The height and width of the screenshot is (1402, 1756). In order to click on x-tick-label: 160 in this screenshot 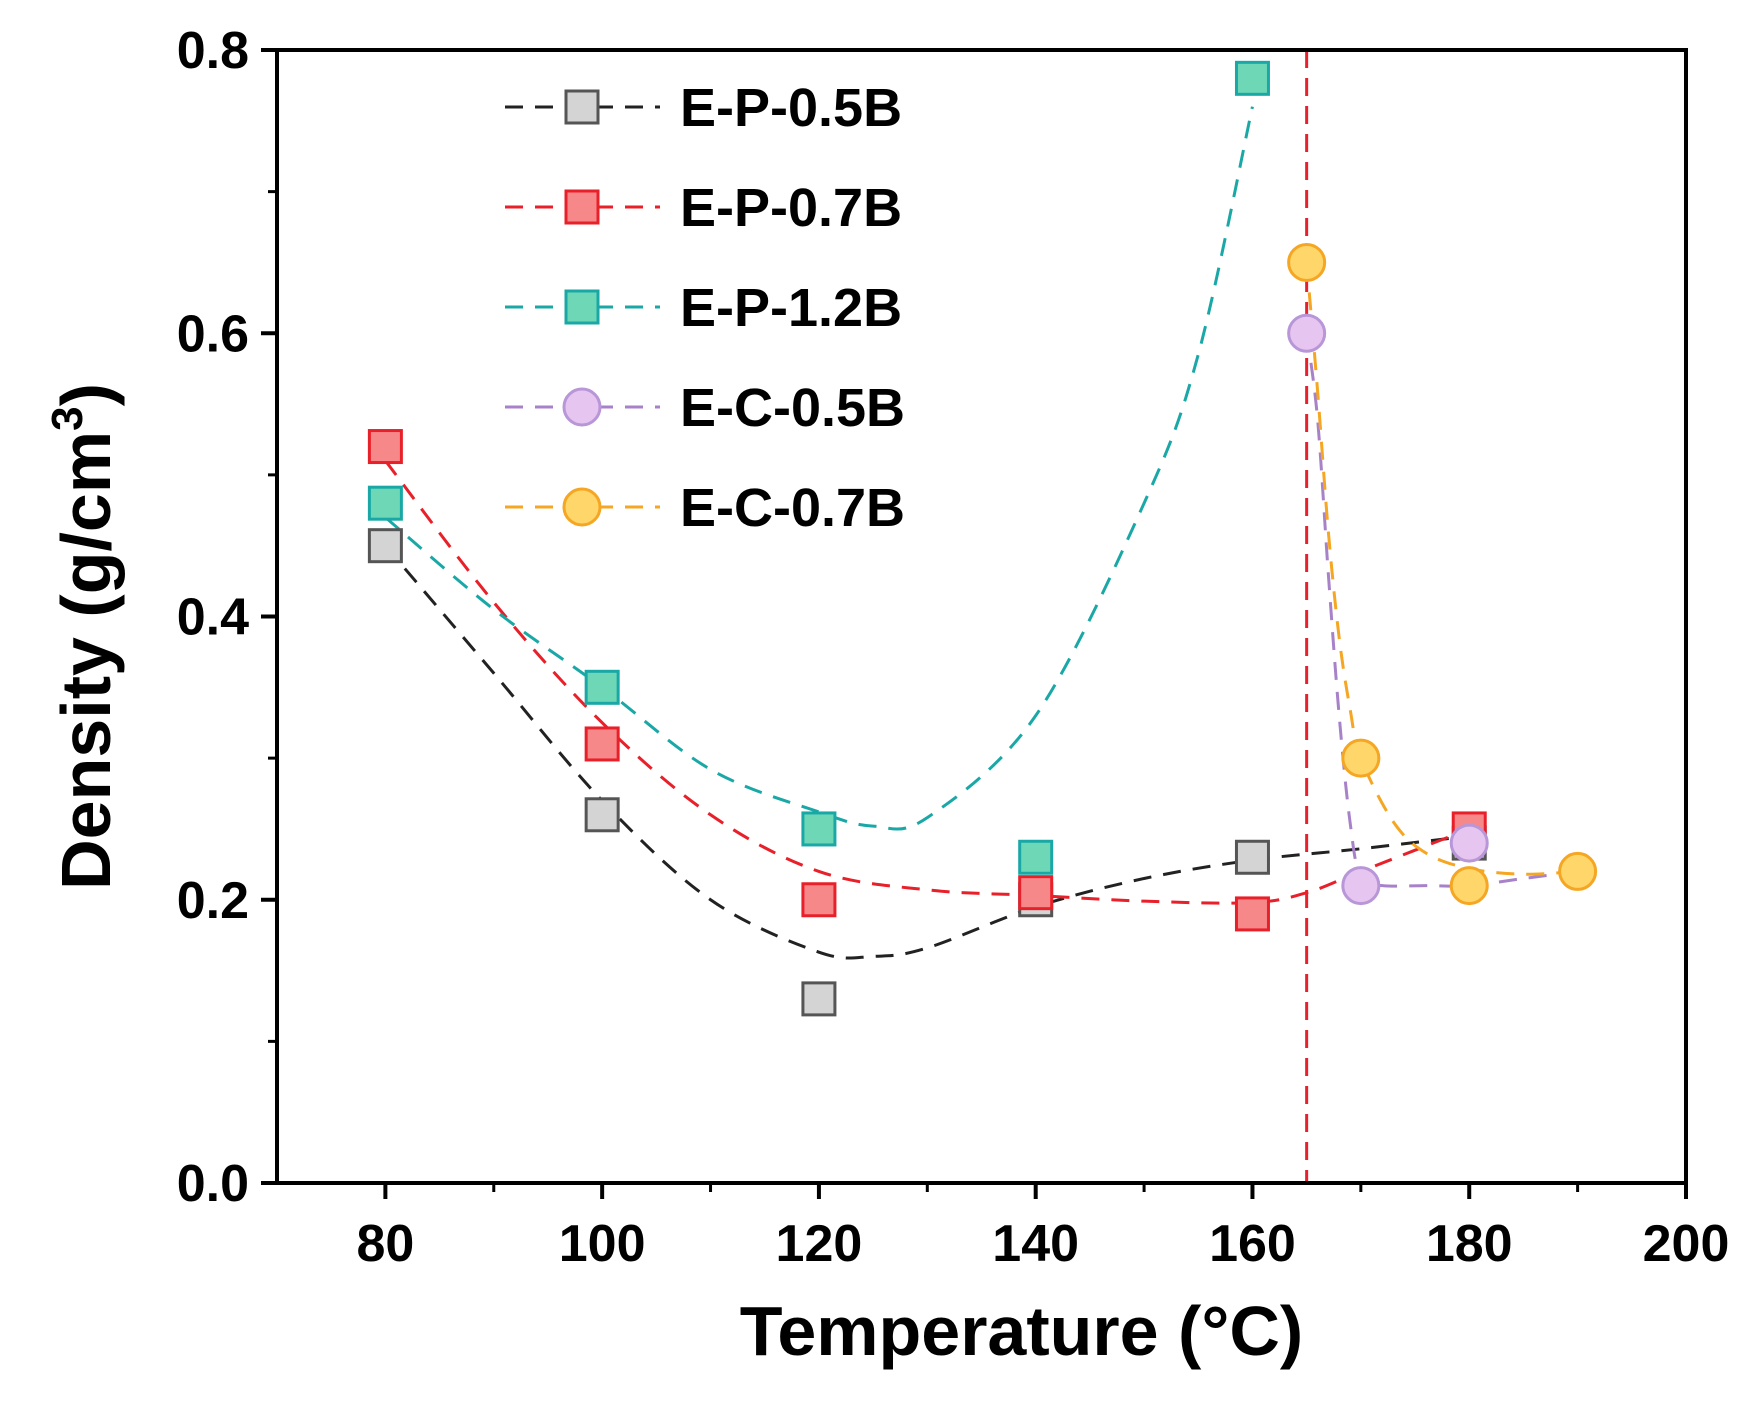, I will do `click(1252, 1244)`.